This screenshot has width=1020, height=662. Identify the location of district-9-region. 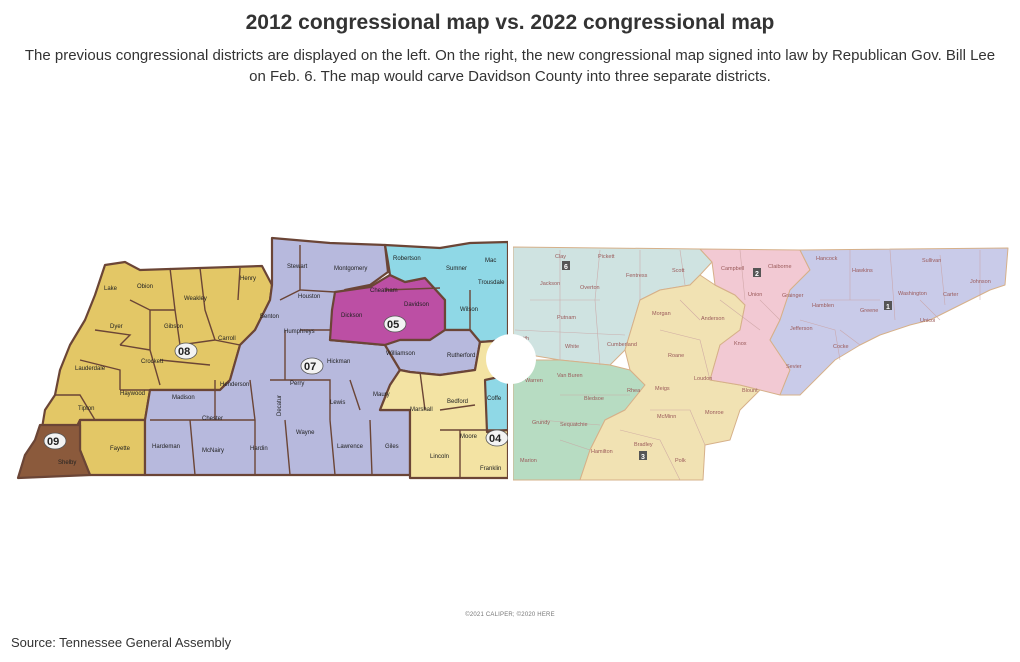
(54, 451).